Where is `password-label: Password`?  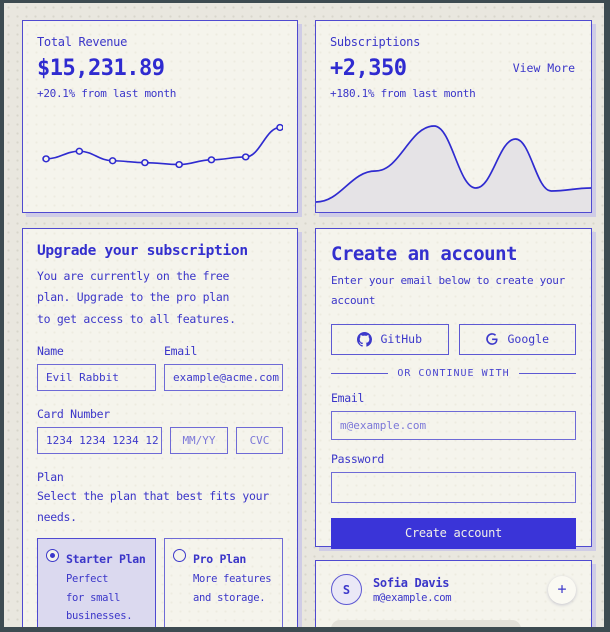 password-label: Password is located at coordinates (357, 458).